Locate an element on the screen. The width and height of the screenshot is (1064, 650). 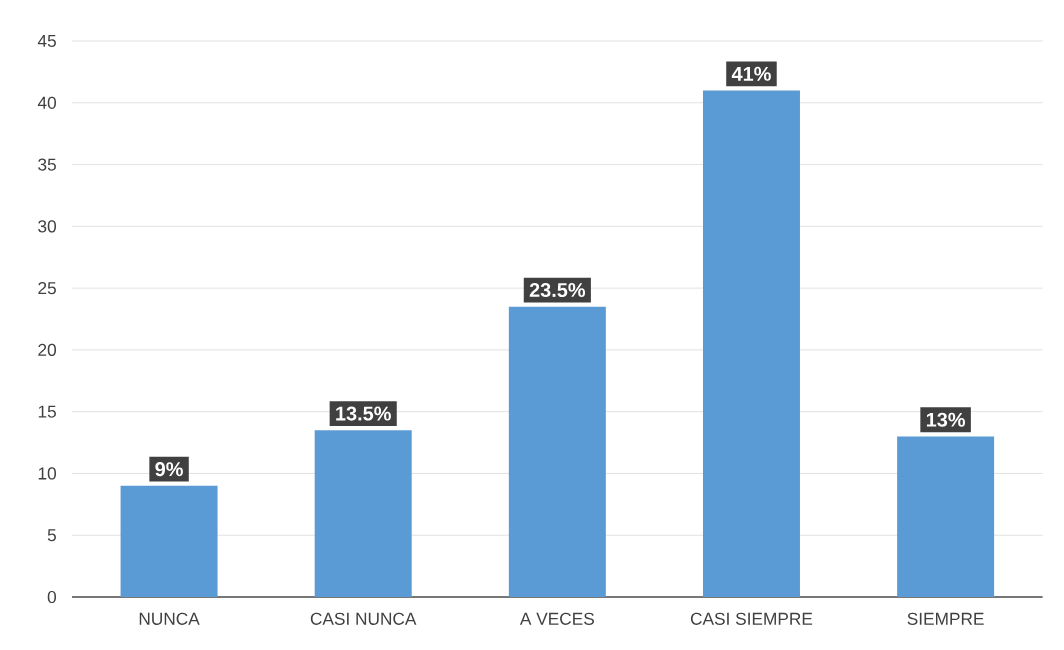
data-label: 23.5% is located at coordinates (557, 290).